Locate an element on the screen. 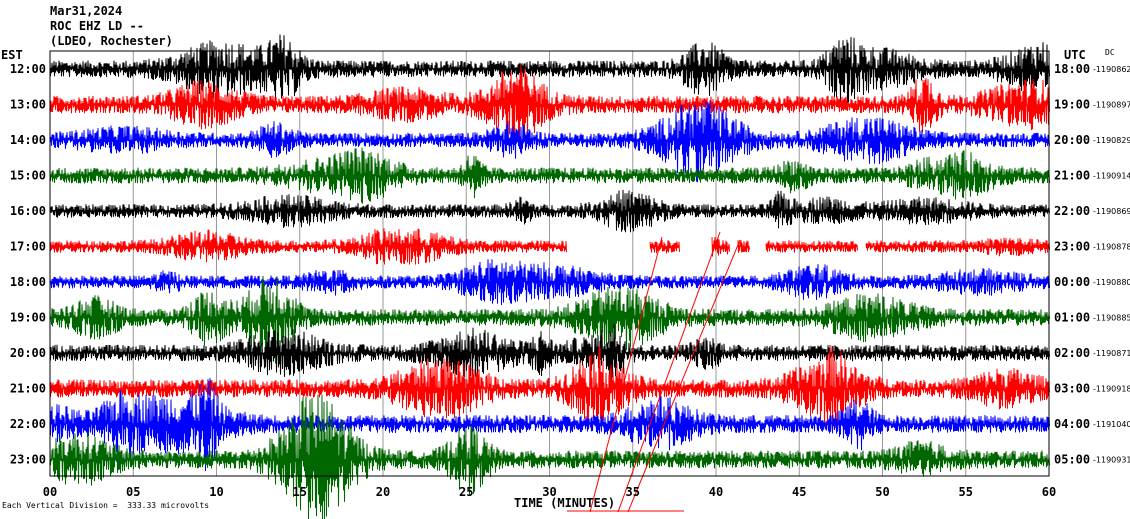  dc-value-label: -1190885 is located at coordinates (1111, 318).